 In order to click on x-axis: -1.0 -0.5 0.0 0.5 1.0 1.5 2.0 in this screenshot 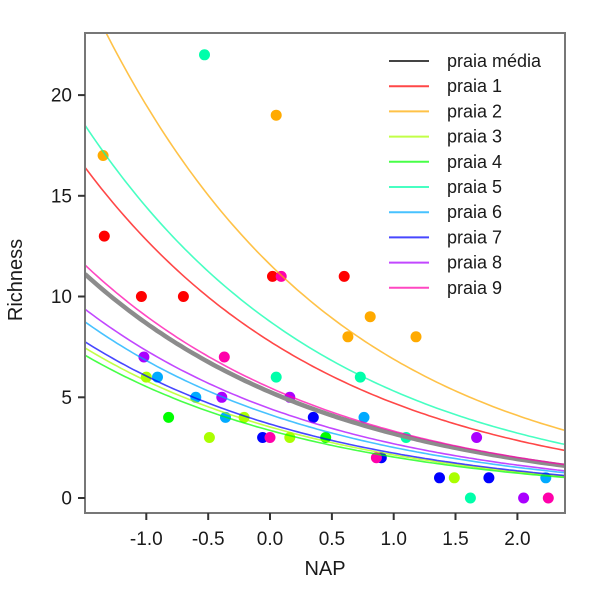, I will do `click(330, 531)`.